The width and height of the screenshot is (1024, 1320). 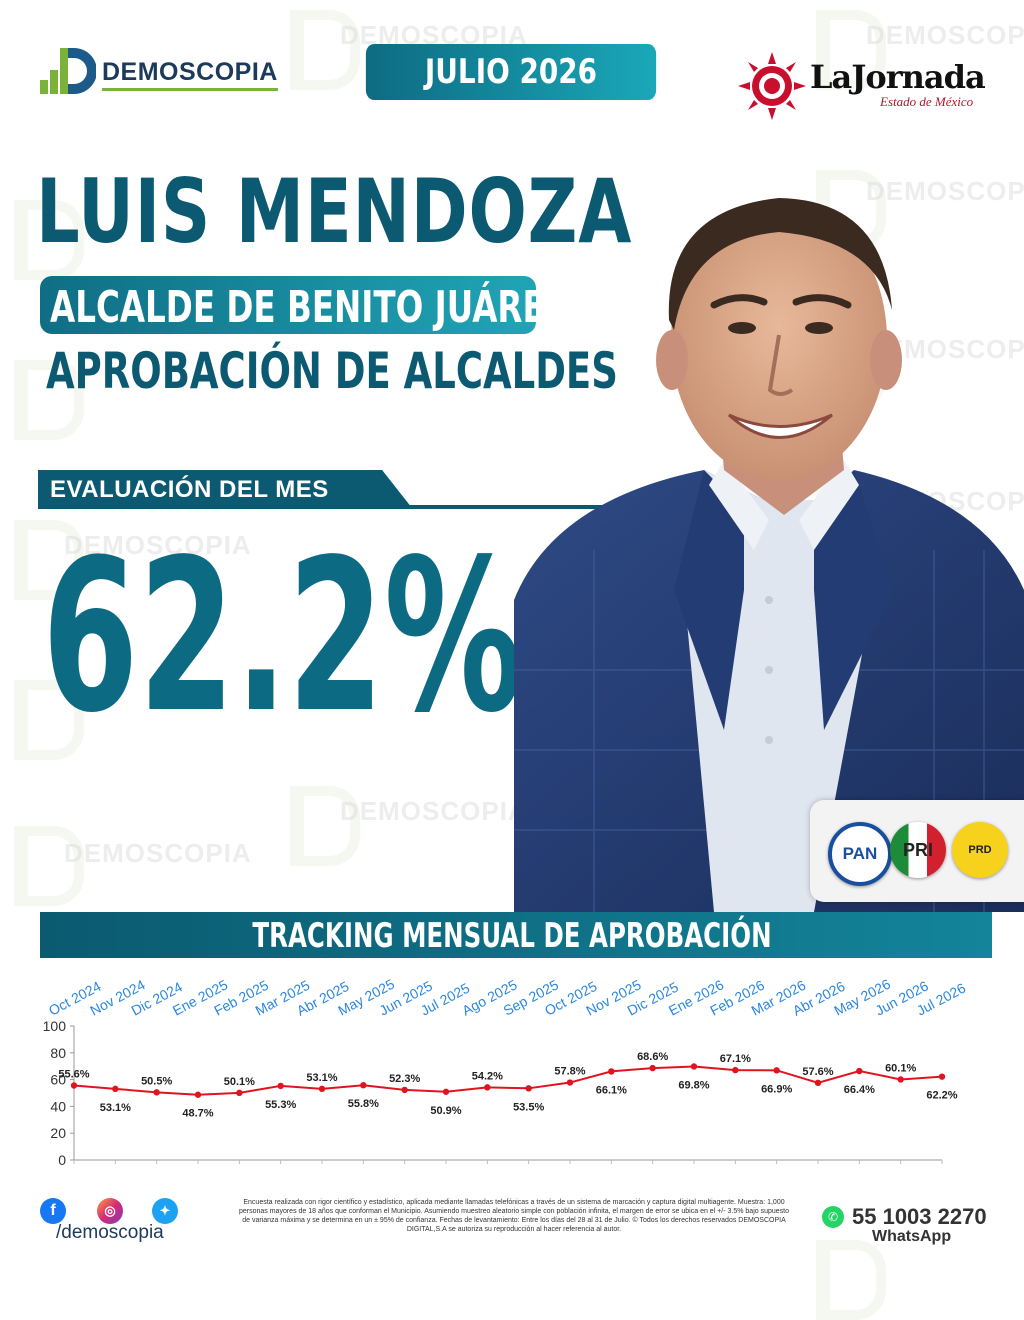 I want to click on pan-logo-icon: PAN, so click(x=860, y=854).